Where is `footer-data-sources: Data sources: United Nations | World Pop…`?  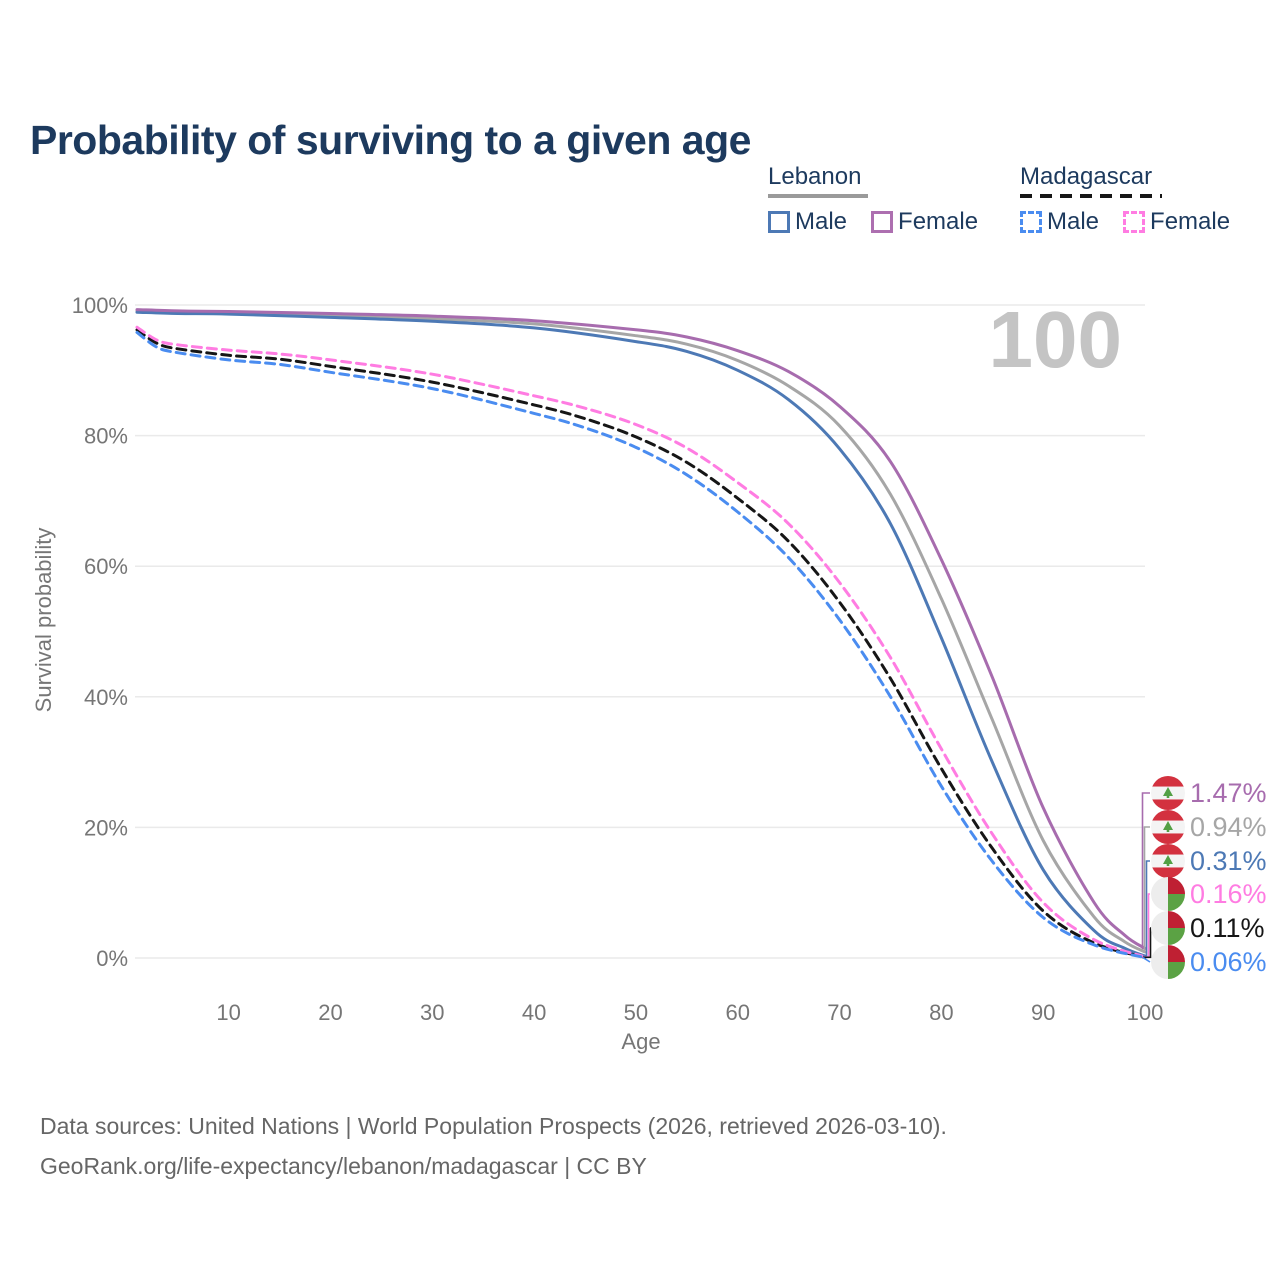 footer-data-sources: Data sources: United Nations | World Pop… is located at coordinates (493, 1126).